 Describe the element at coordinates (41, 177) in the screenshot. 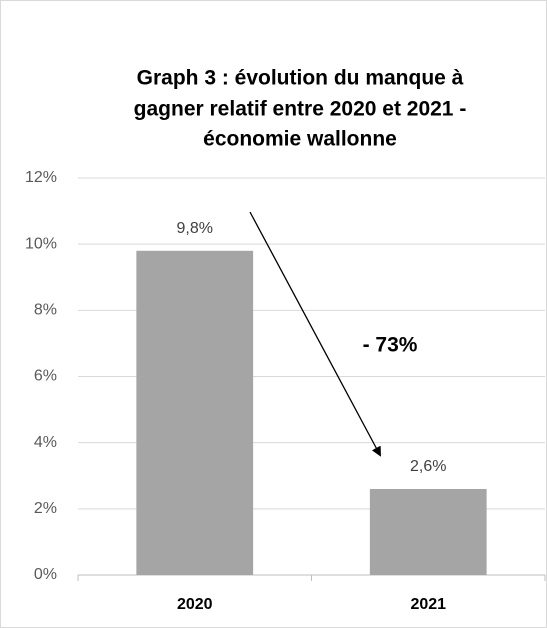

I see `y-tick-label: 12%` at that location.